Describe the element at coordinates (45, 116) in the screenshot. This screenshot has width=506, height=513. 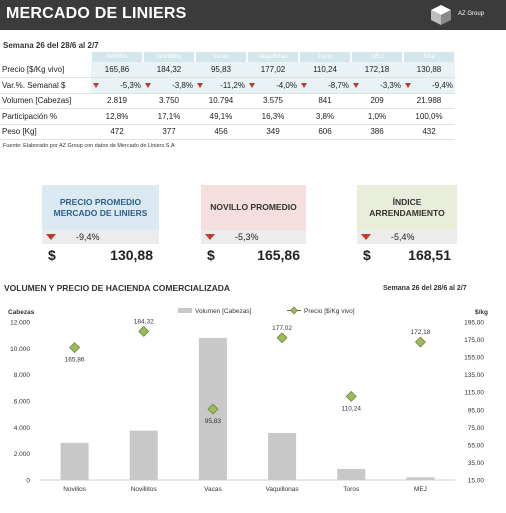
I see `row-label: Participación %` at that location.